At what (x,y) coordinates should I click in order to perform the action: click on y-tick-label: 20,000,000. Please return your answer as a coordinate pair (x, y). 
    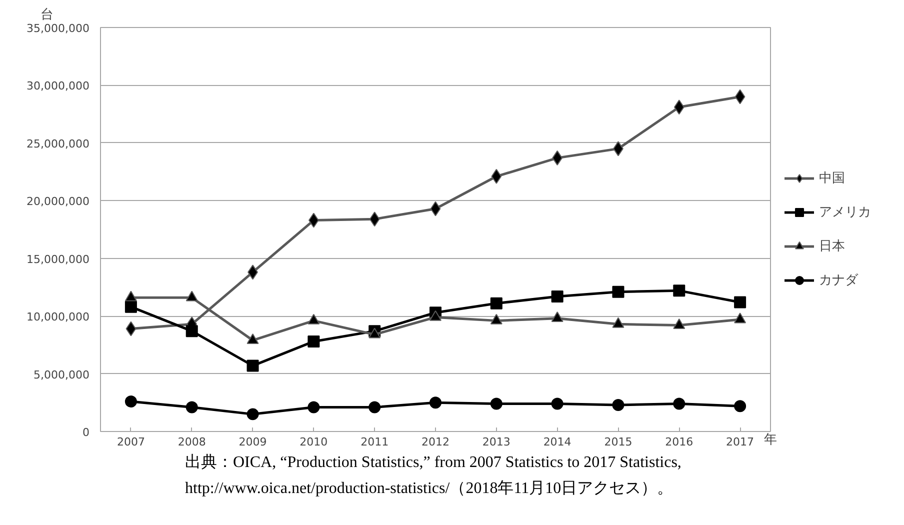
    Looking at the image, I should click on (58, 201).